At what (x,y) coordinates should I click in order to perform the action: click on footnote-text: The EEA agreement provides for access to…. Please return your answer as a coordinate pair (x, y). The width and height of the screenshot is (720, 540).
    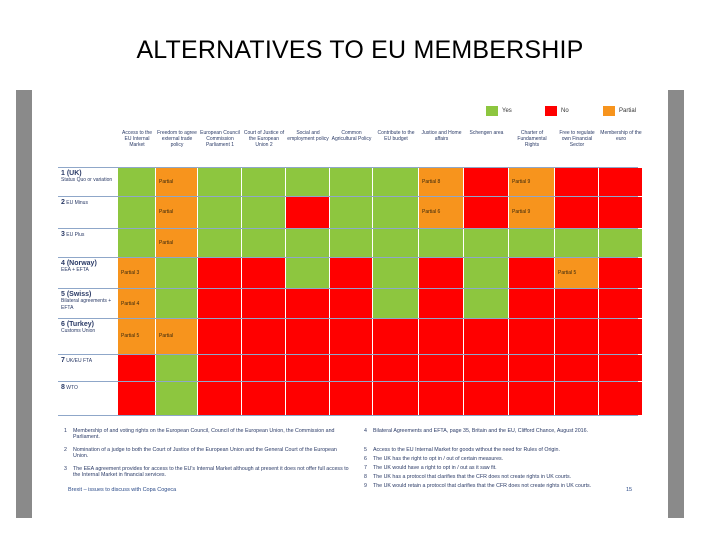
    Looking at the image, I should click on (211, 472).